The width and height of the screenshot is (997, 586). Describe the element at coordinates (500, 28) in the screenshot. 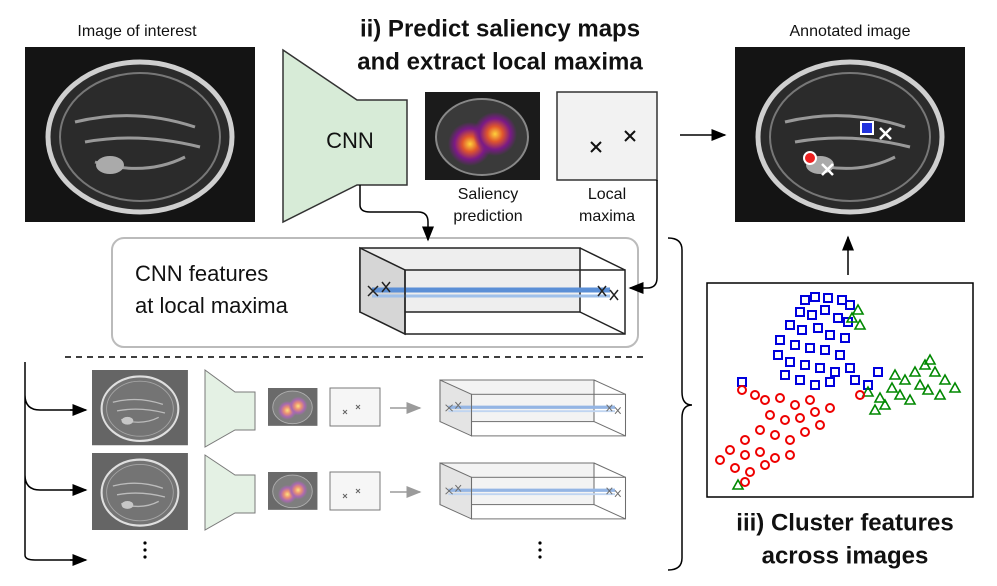

I see `step2-title: ii) Predict saliency maps` at that location.